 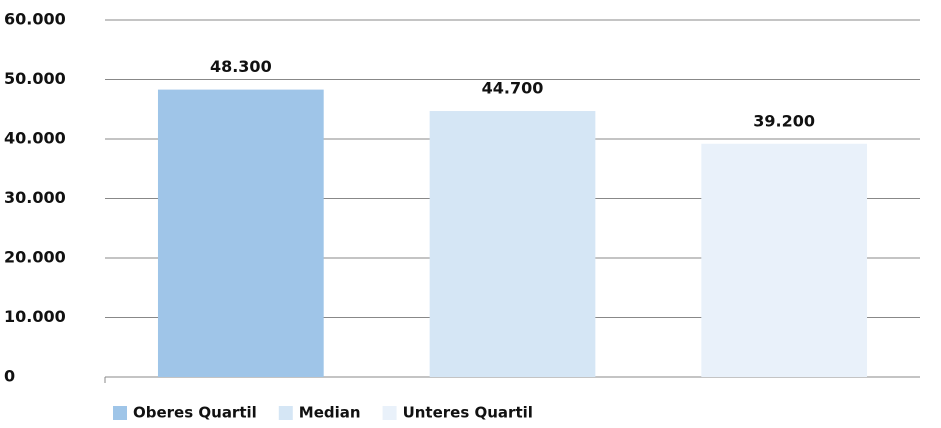 I want to click on y-tick-label: 20.000, so click(x=35, y=257).